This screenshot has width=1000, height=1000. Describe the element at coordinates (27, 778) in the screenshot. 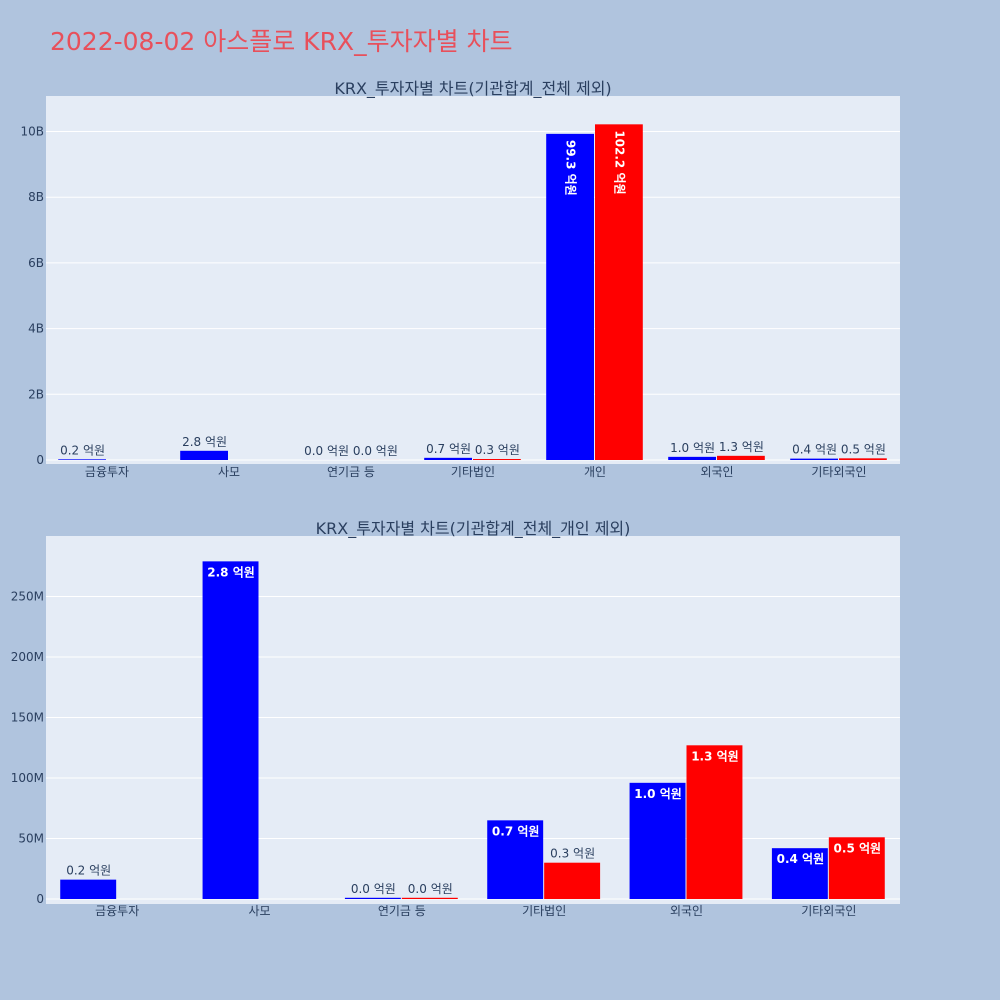

I see `y-tick-label: 100M` at that location.